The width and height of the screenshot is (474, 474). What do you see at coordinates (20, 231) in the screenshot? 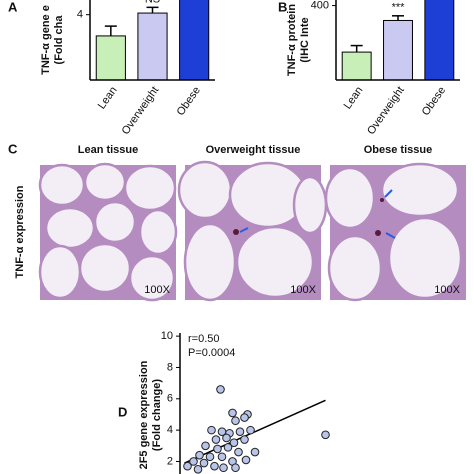
I see `row-label: TNF-α expression` at bounding box center [20, 231].